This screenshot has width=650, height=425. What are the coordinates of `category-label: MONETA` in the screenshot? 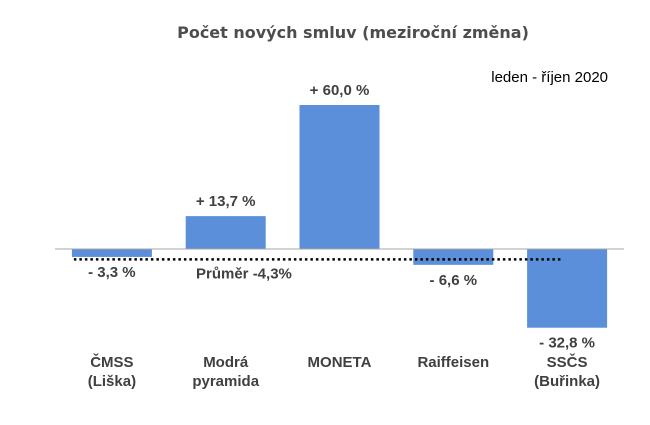 It's located at (340, 362).